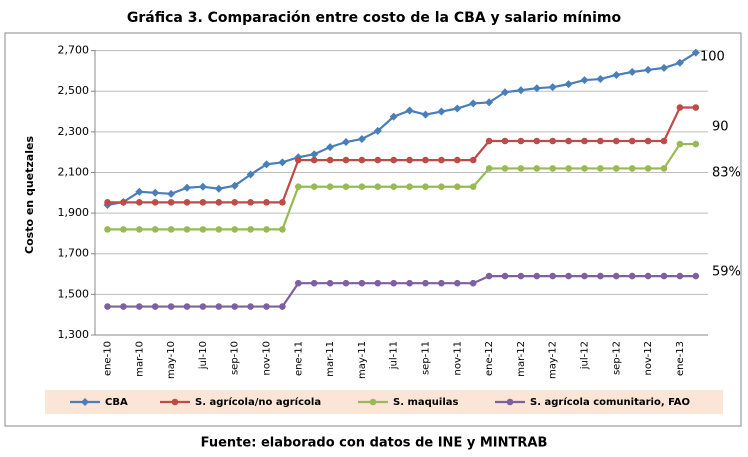  Describe the element at coordinates (648, 358) in the screenshot. I see `x-tick-label: nov-12` at that location.